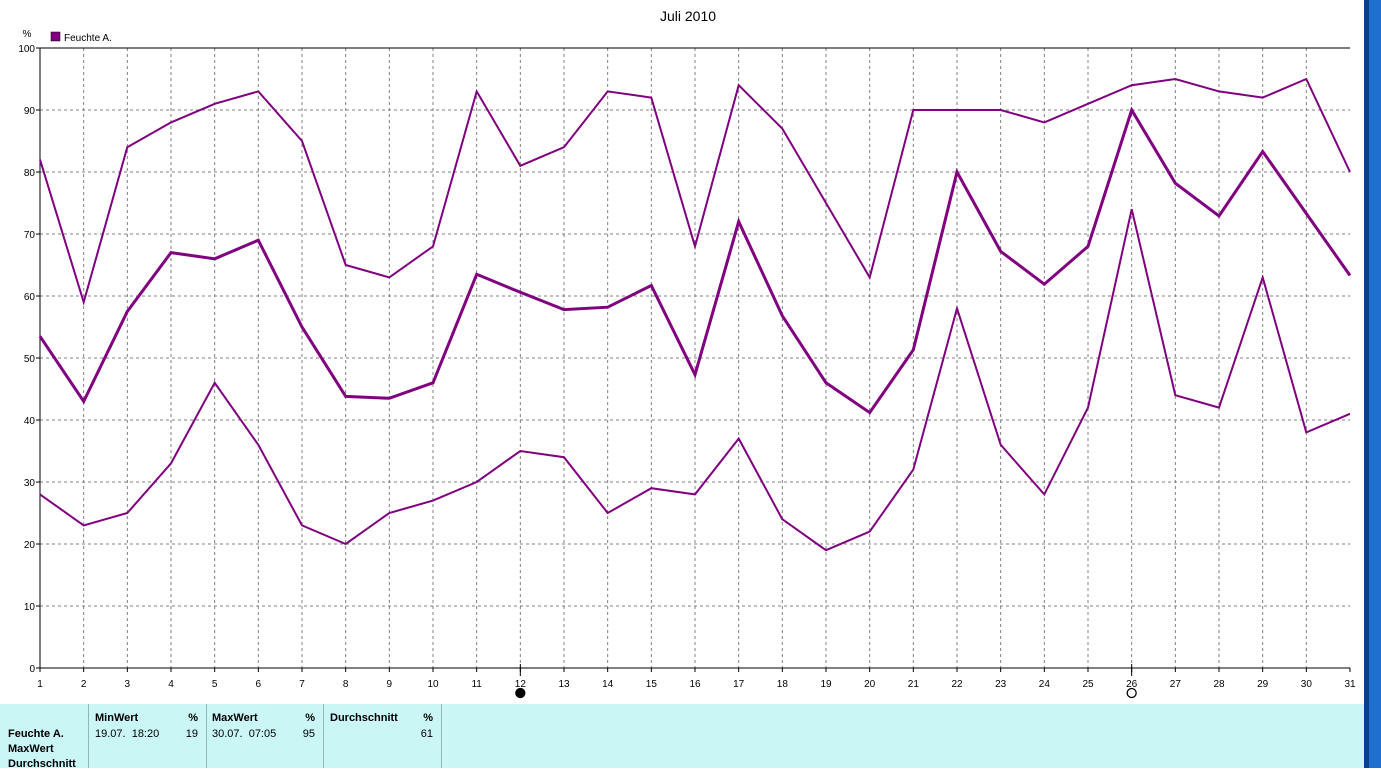 The image size is (1381, 772). I want to click on stat-column-minwert: MinWert % 19.07. 18:20 19, so click(147, 736).